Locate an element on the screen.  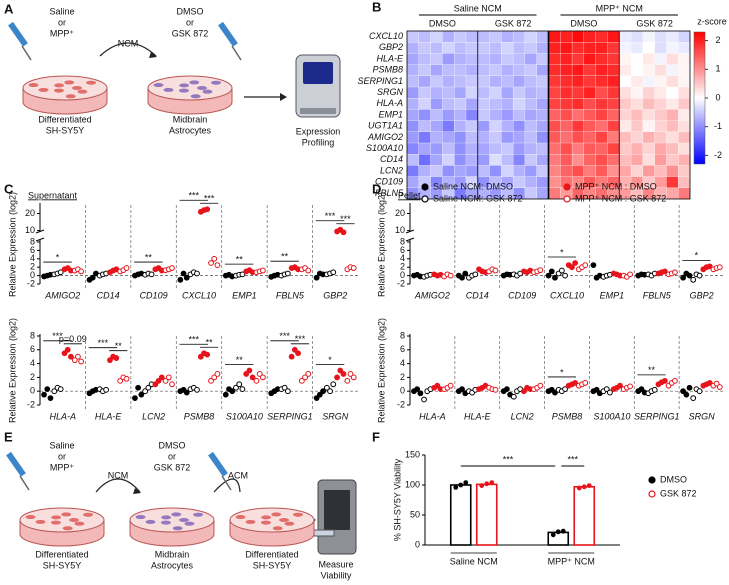
instrument-screen is located at coordinates (318, 73).